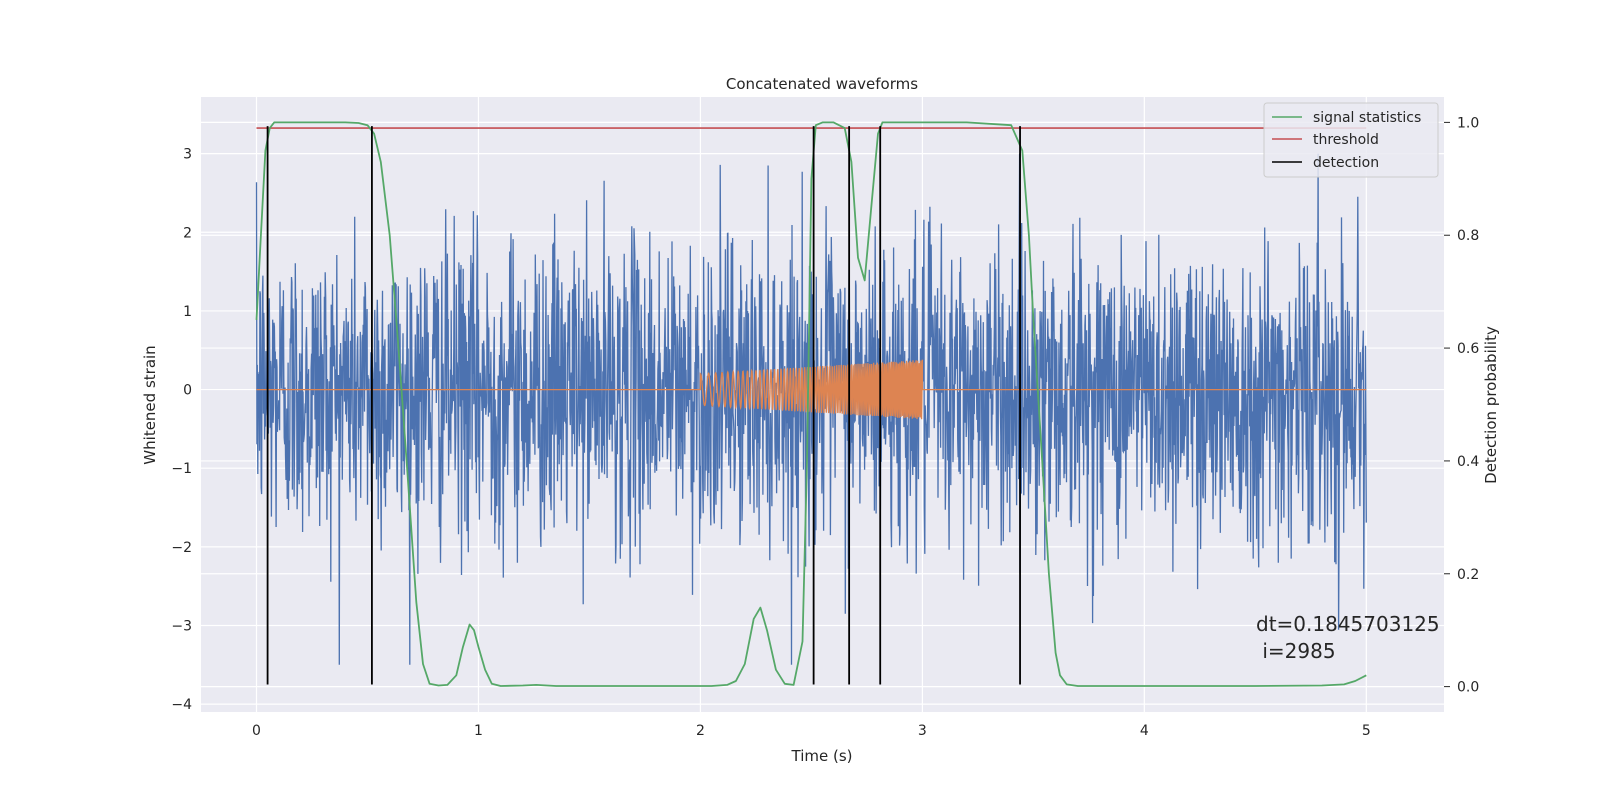  I want to click on x-tick-label: 0, so click(256, 731).